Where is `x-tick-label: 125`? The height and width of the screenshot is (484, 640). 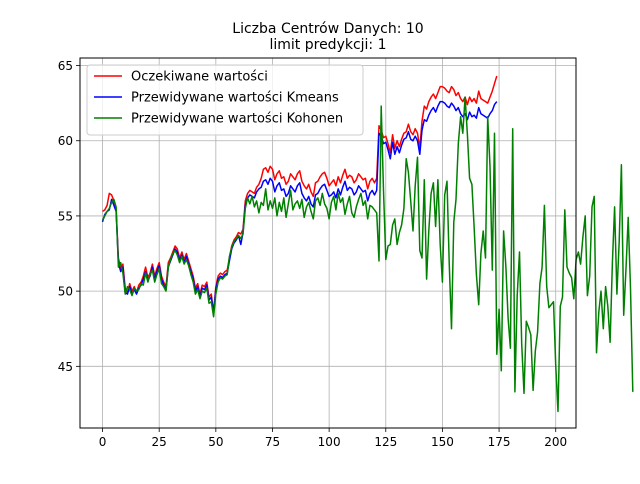 x-tick-label: 125 is located at coordinates (385, 442).